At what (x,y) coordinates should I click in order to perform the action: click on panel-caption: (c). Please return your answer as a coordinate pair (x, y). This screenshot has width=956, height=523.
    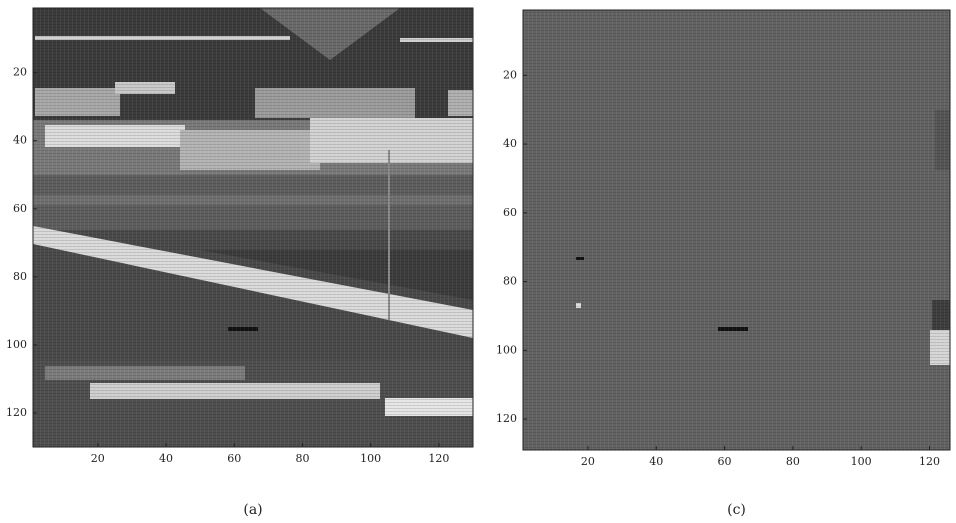
    Looking at the image, I should click on (736, 510).